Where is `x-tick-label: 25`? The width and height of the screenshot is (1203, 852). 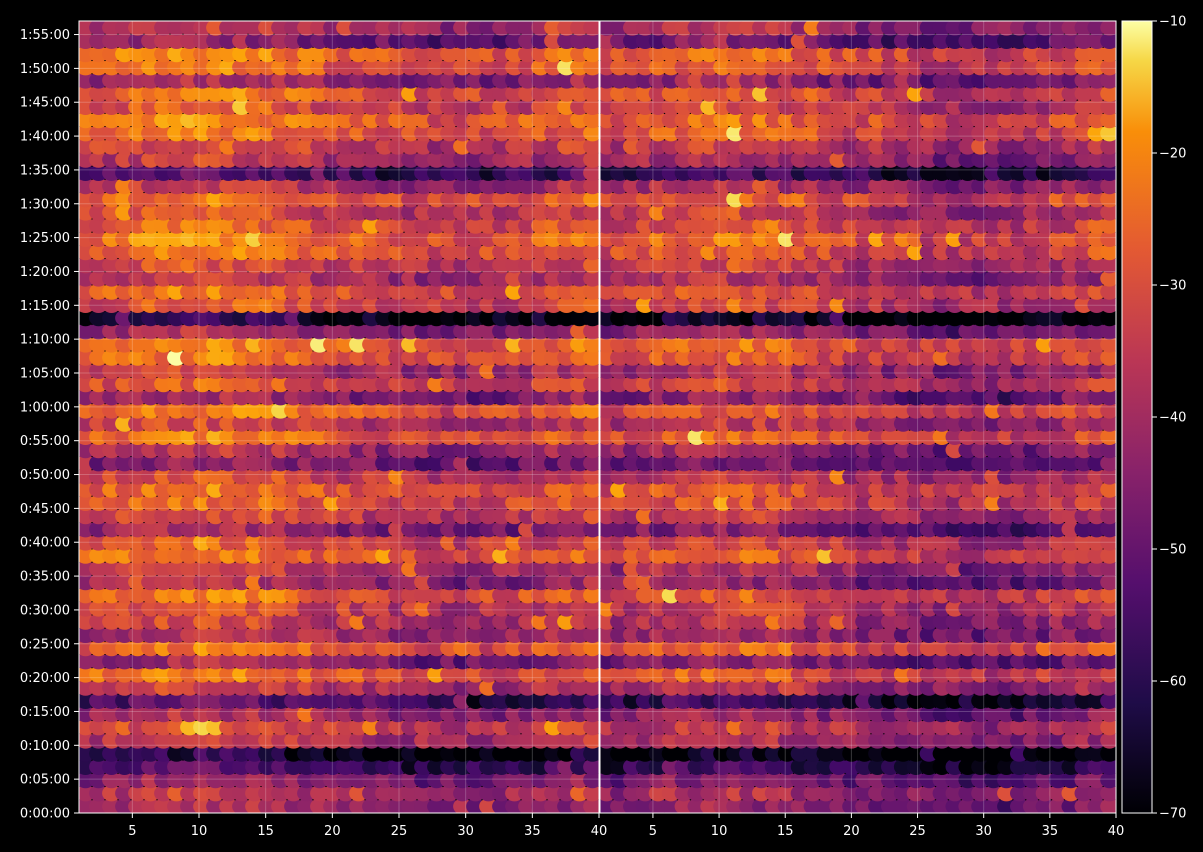
x-tick-label: 25 is located at coordinates (399, 831).